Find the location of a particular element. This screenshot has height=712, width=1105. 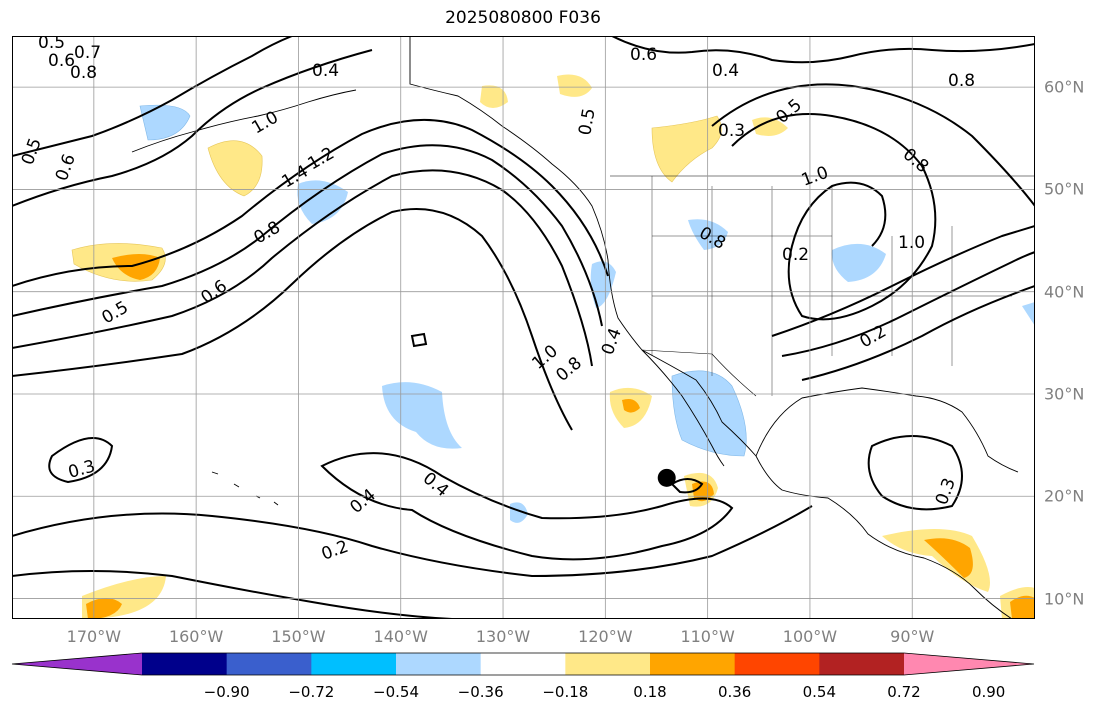

colorbar-tick-label: −0.18 is located at coordinates (565, 692).